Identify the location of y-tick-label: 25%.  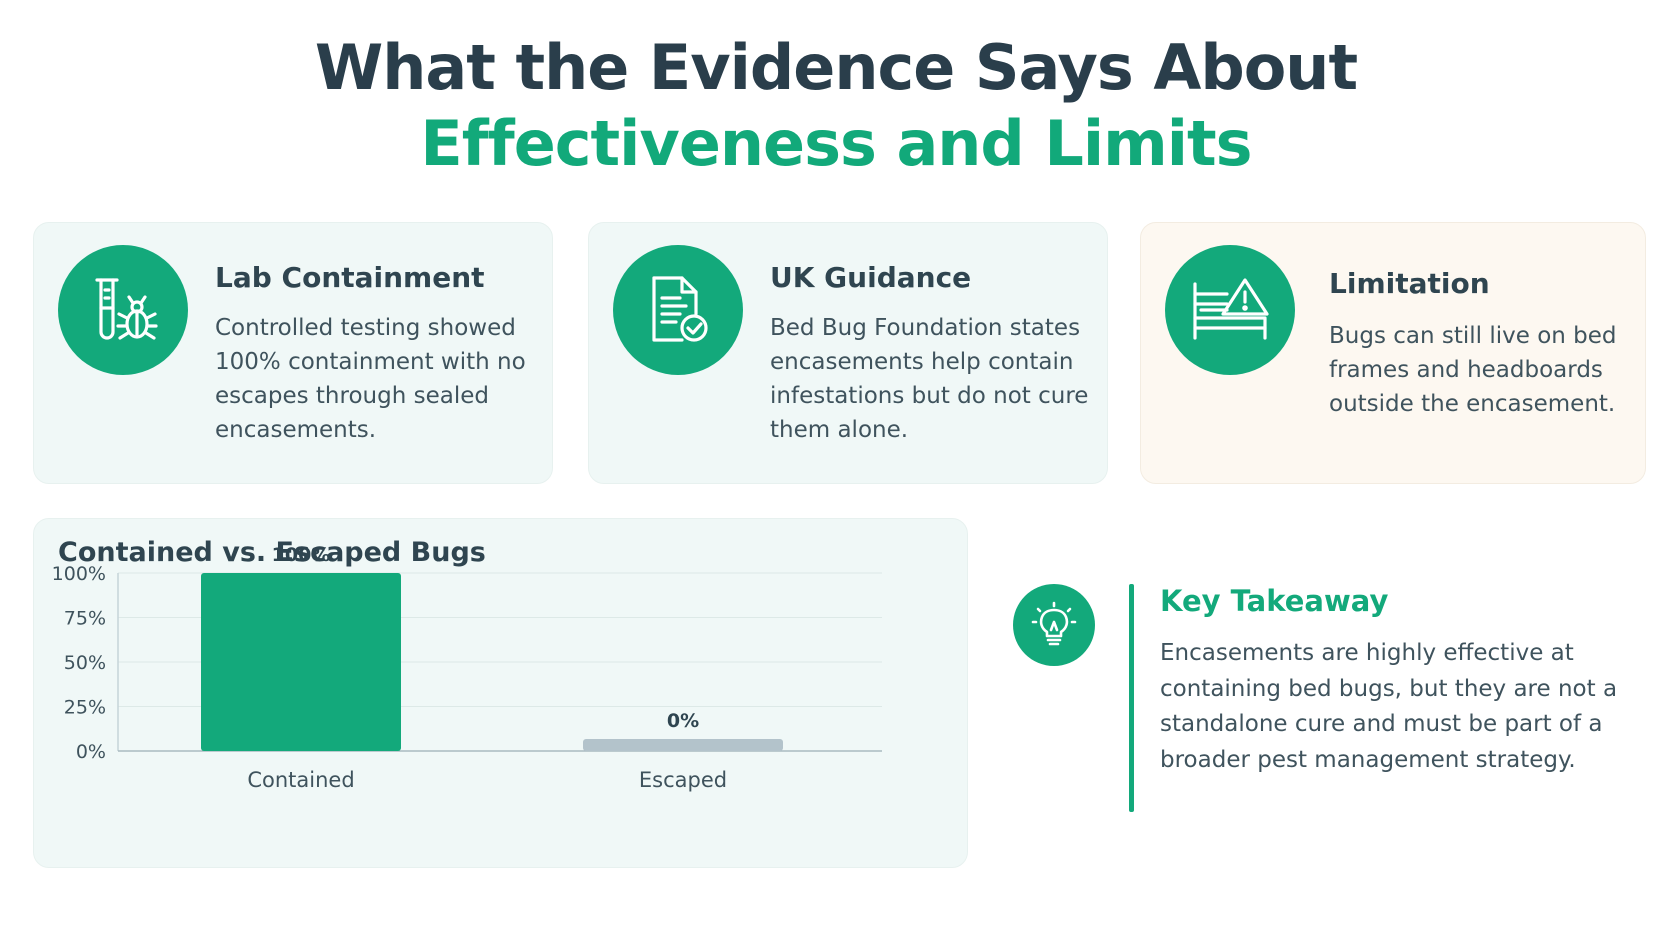
(85, 708).